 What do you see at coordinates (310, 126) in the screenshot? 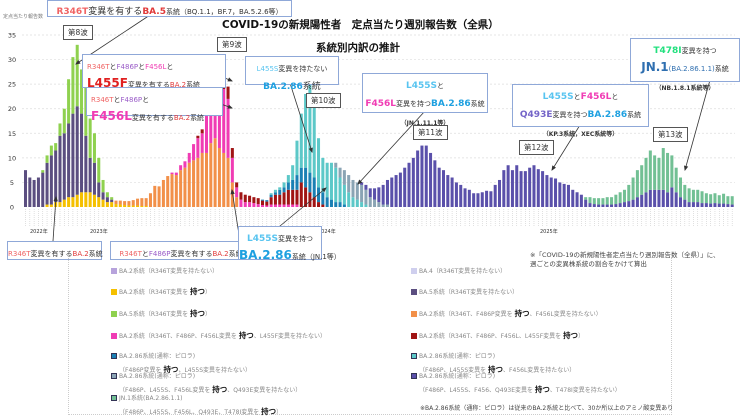
I see `bar-segment-J` at bounding box center [310, 126].